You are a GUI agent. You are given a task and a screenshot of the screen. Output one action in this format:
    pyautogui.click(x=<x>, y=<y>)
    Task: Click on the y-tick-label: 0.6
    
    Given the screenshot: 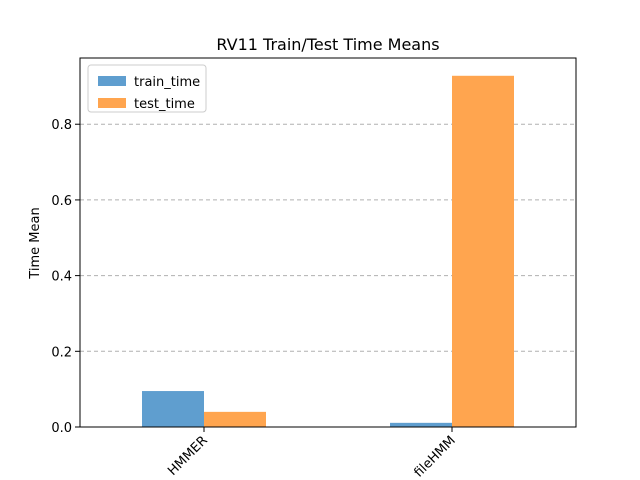 What is the action you would take?
    pyautogui.click(x=61, y=201)
    